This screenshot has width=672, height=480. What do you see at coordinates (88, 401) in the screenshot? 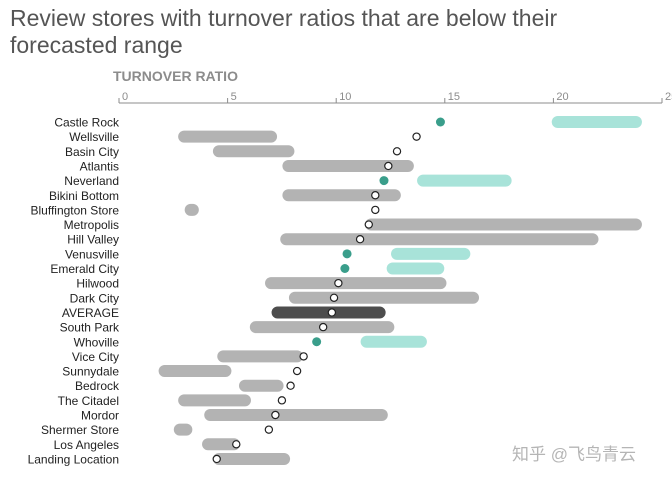
I see `store-label: The Citadel` at bounding box center [88, 401].